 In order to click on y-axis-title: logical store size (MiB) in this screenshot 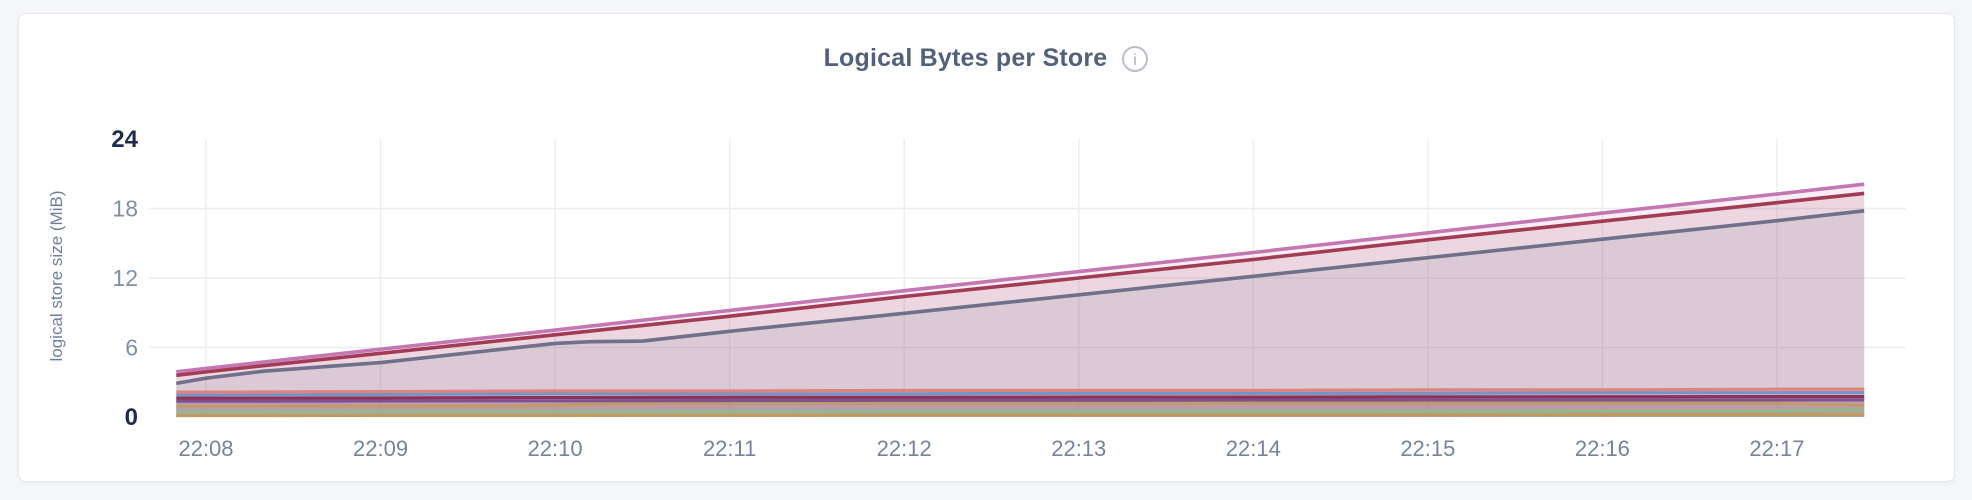, I will do `click(56, 276)`.